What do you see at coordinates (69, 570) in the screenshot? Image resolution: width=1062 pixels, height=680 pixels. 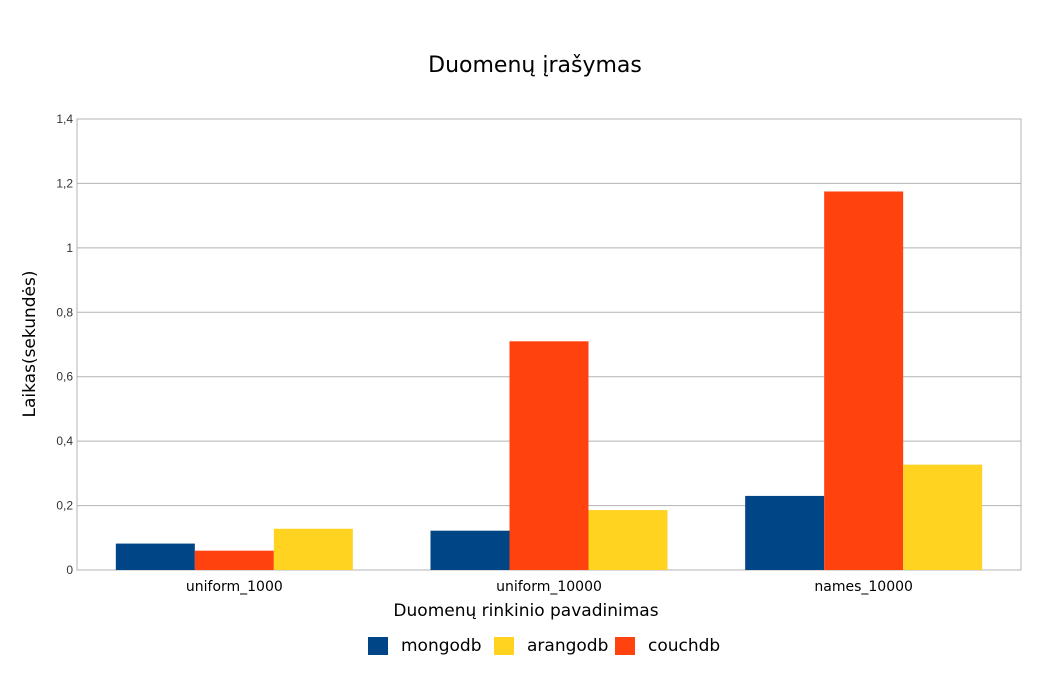 I see `y-tick-label: 0` at bounding box center [69, 570].